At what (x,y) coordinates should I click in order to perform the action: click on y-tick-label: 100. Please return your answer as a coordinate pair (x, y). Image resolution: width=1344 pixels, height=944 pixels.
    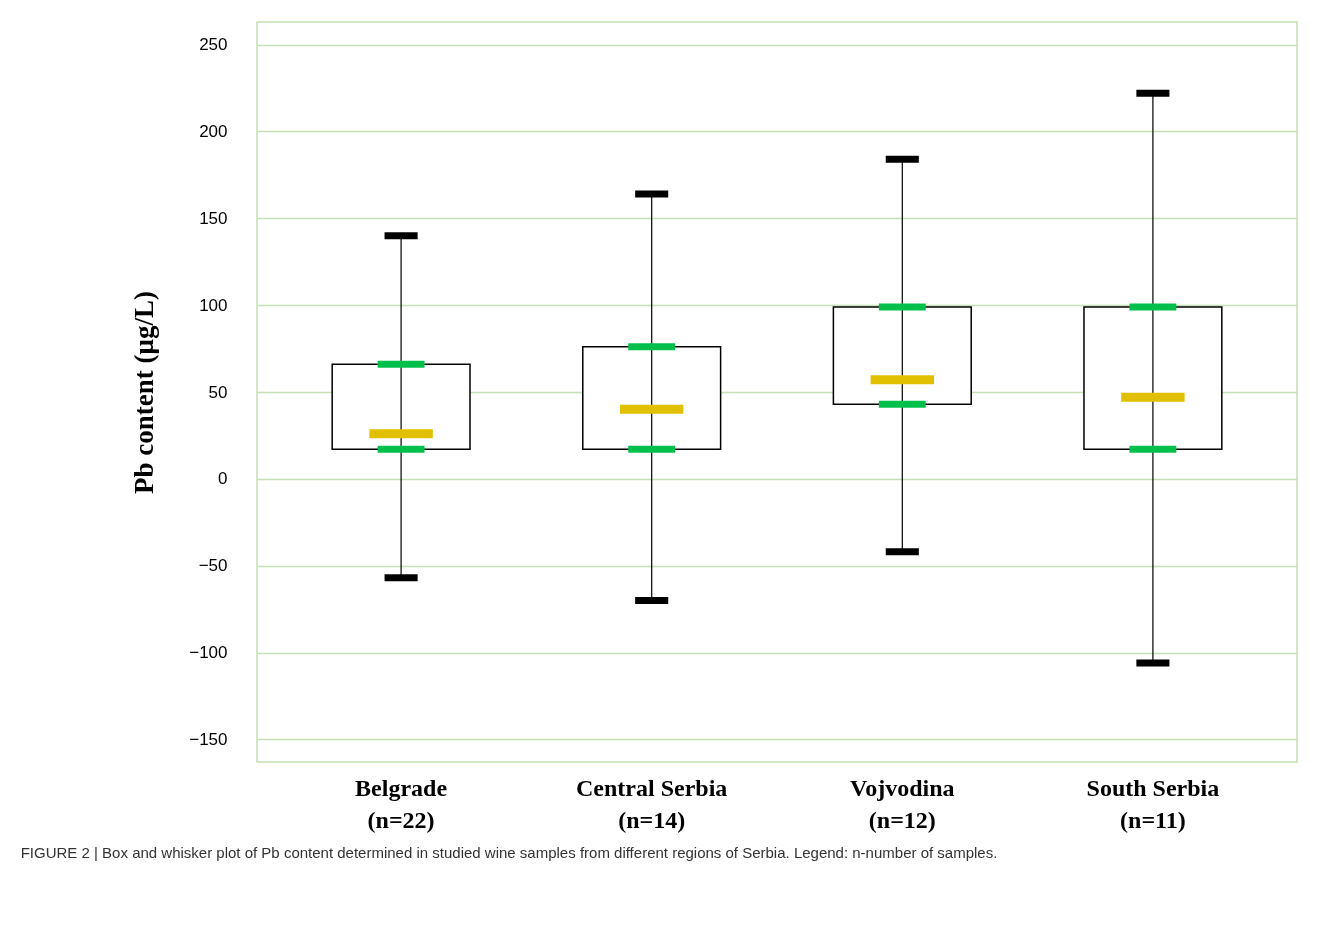
    Looking at the image, I should click on (213, 305).